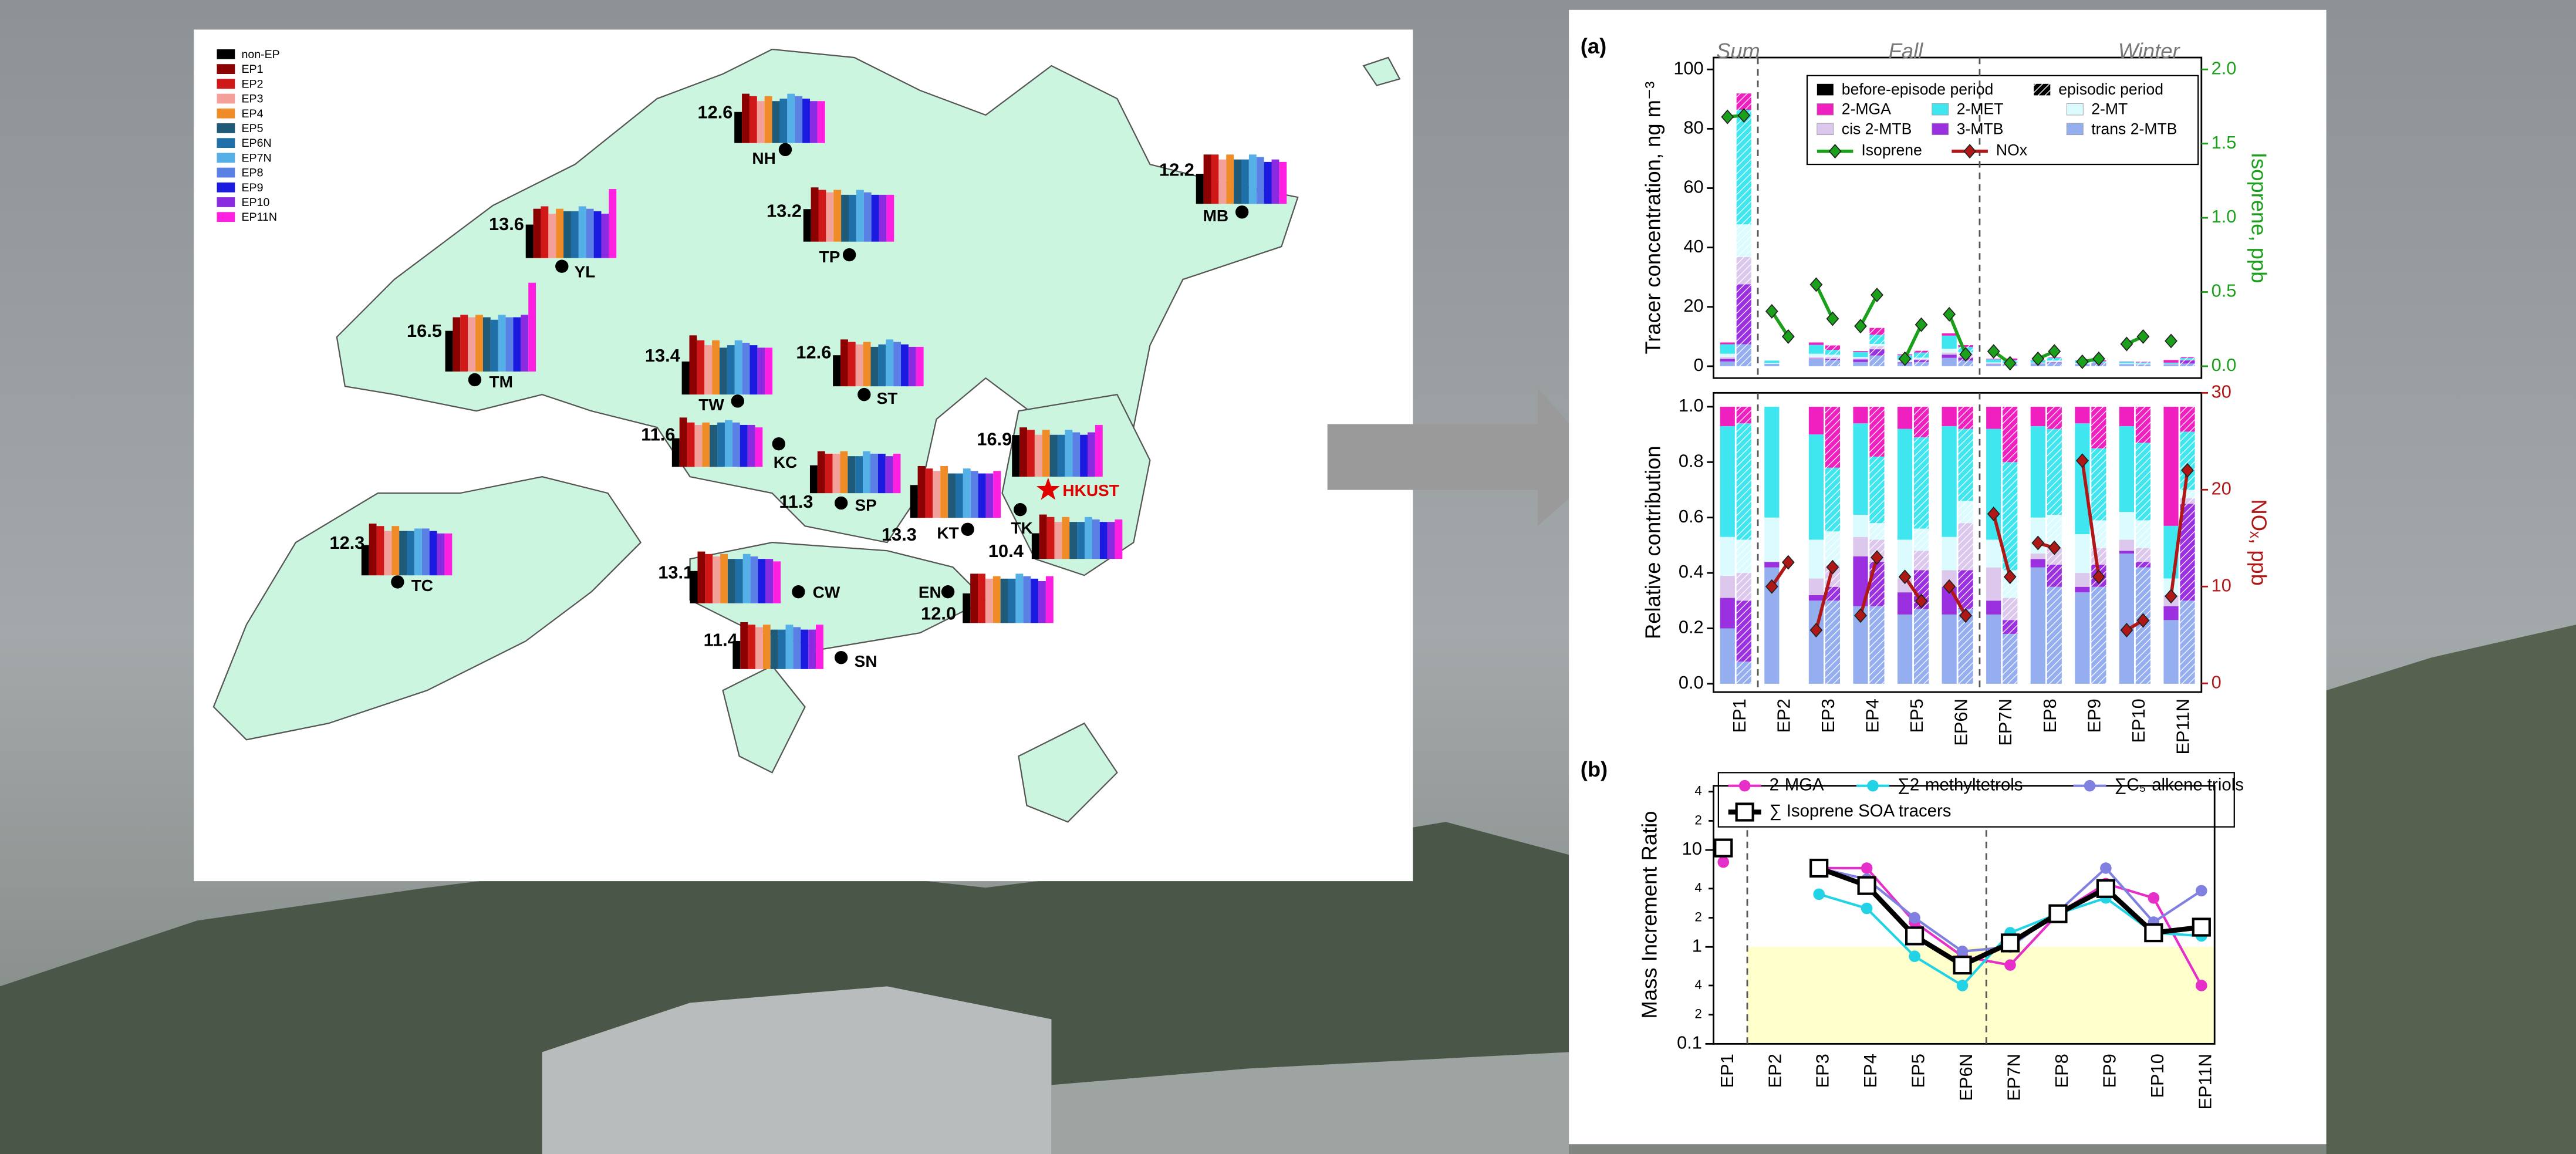 The image size is (2576, 1154). I want to click on station-value: 12.3, so click(346, 542).